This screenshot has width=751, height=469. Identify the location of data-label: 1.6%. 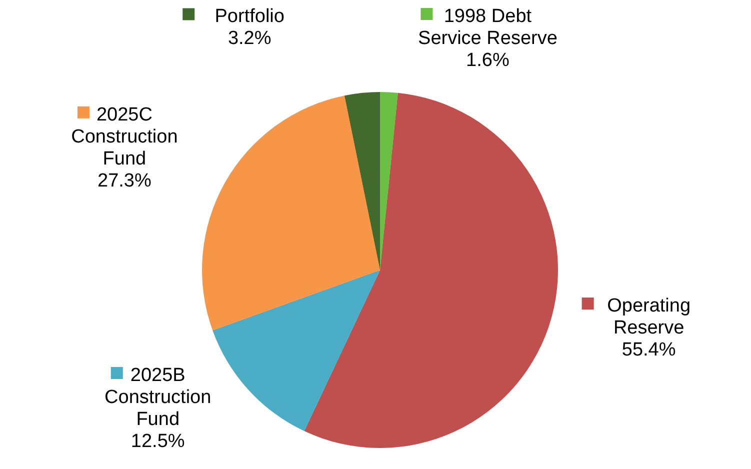
(488, 60).